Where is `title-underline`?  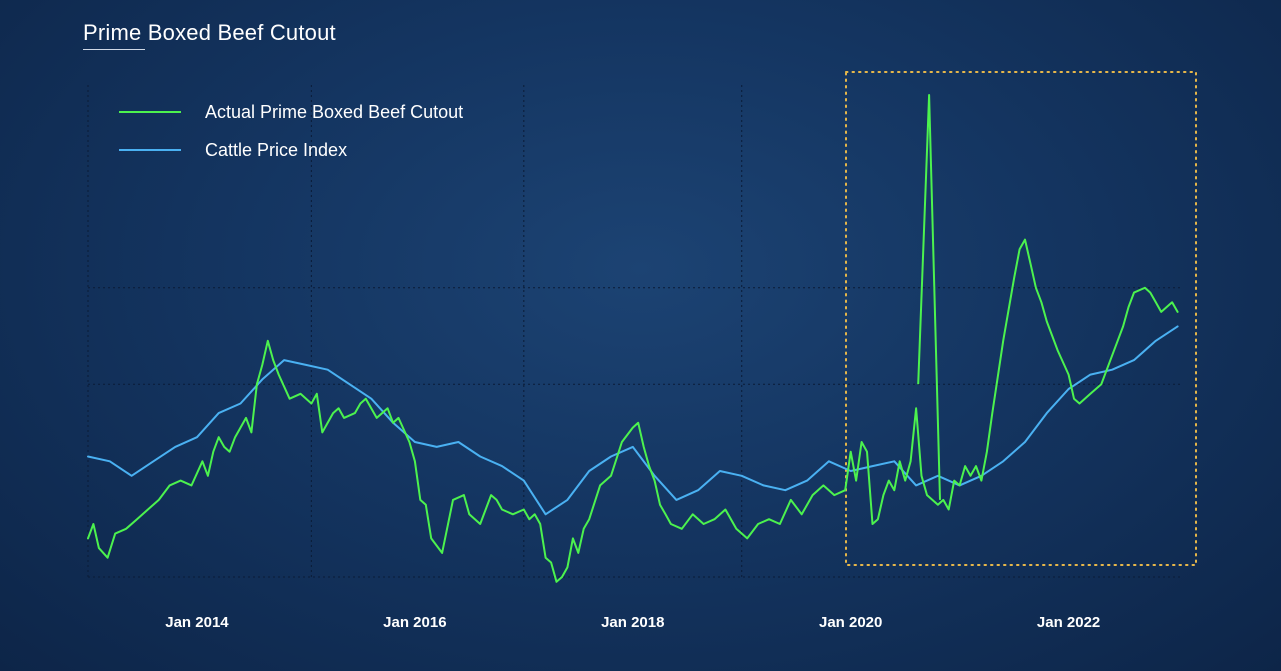
title-underline is located at coordinates (114, 49).